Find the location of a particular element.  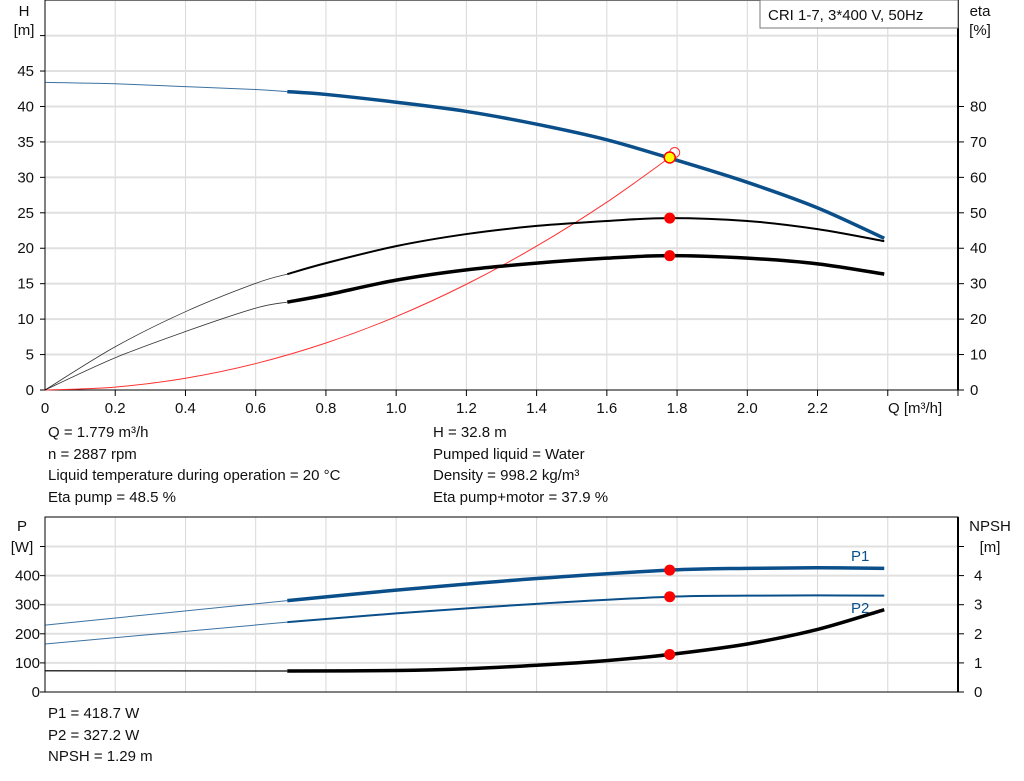

info-speed: n = 2887 rpm is located at coordinates (92, 454).